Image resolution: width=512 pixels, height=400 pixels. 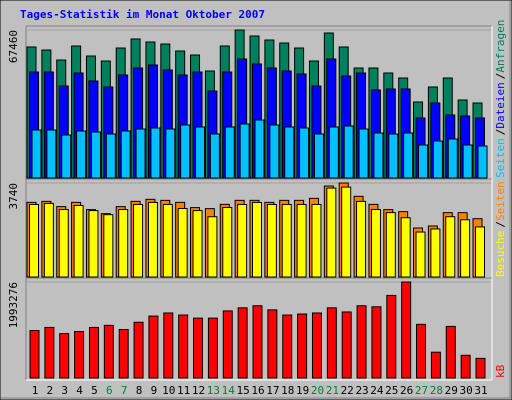 What do you see at coordinates (347, 390) in the screenshot?
I see `x-tick-label: 22` at bounding box center [347, 390].